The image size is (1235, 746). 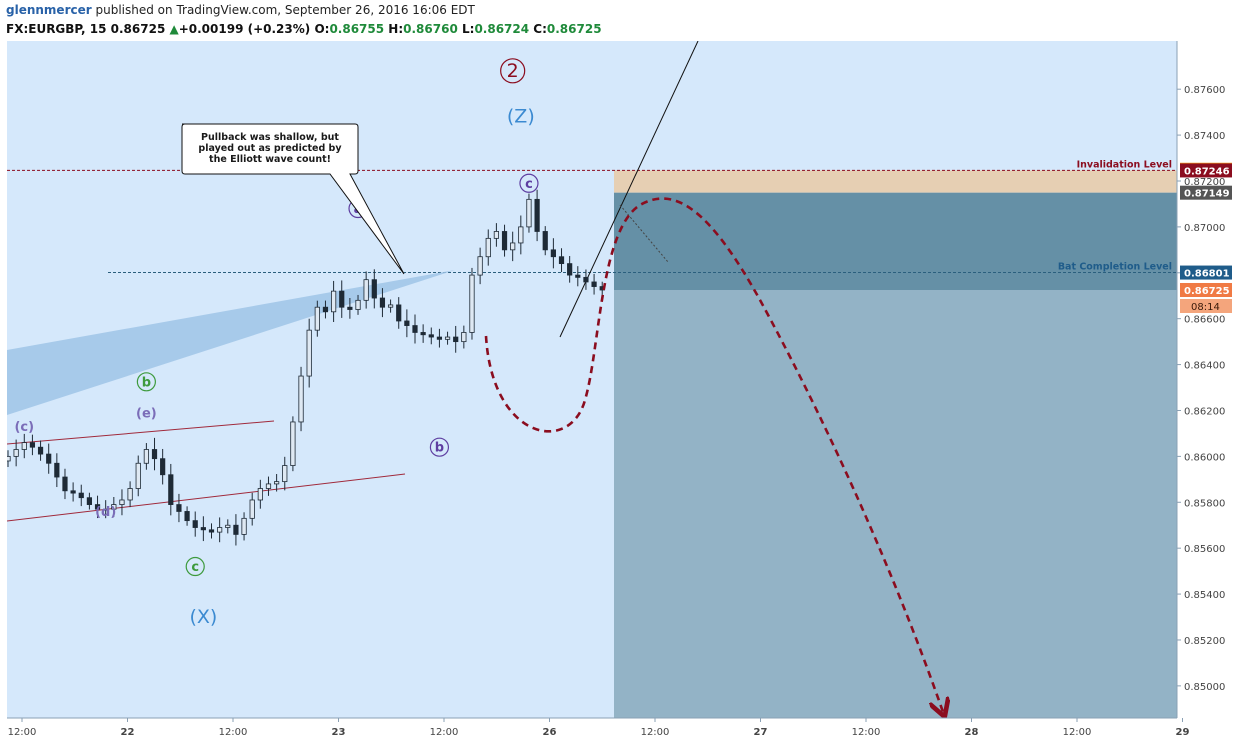 I want to click on price-tick-label: 0.87000, so click(x=1204, y=228).